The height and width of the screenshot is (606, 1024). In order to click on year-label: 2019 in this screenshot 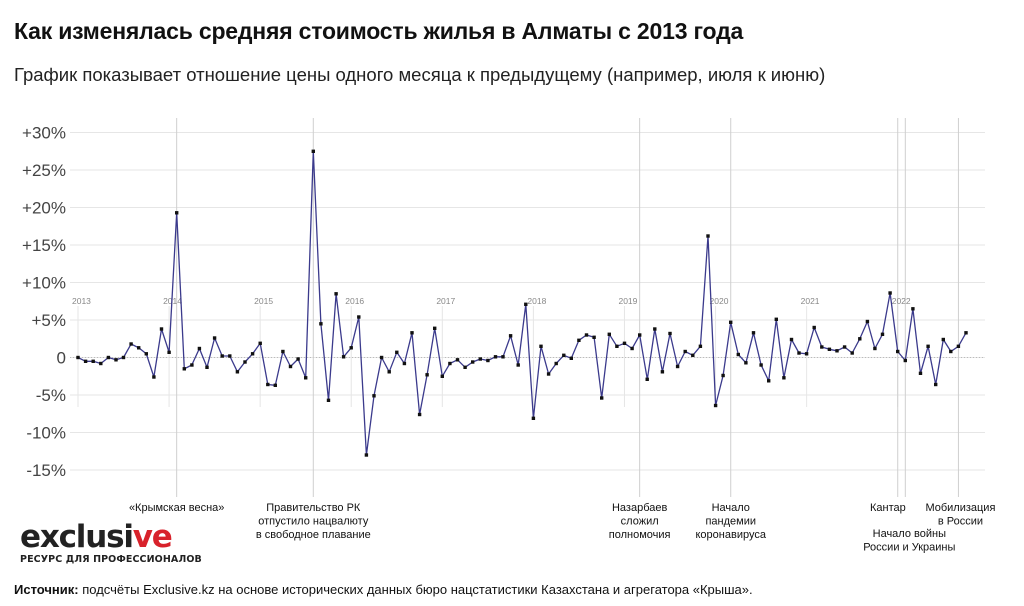, I will do `click(627, 301)`.